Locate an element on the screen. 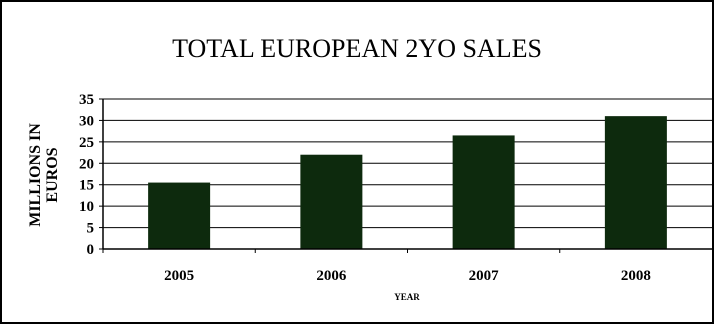 This screenshot has height=324, width=714. y-tick-label: 15 is located at coordinates (86, 186).